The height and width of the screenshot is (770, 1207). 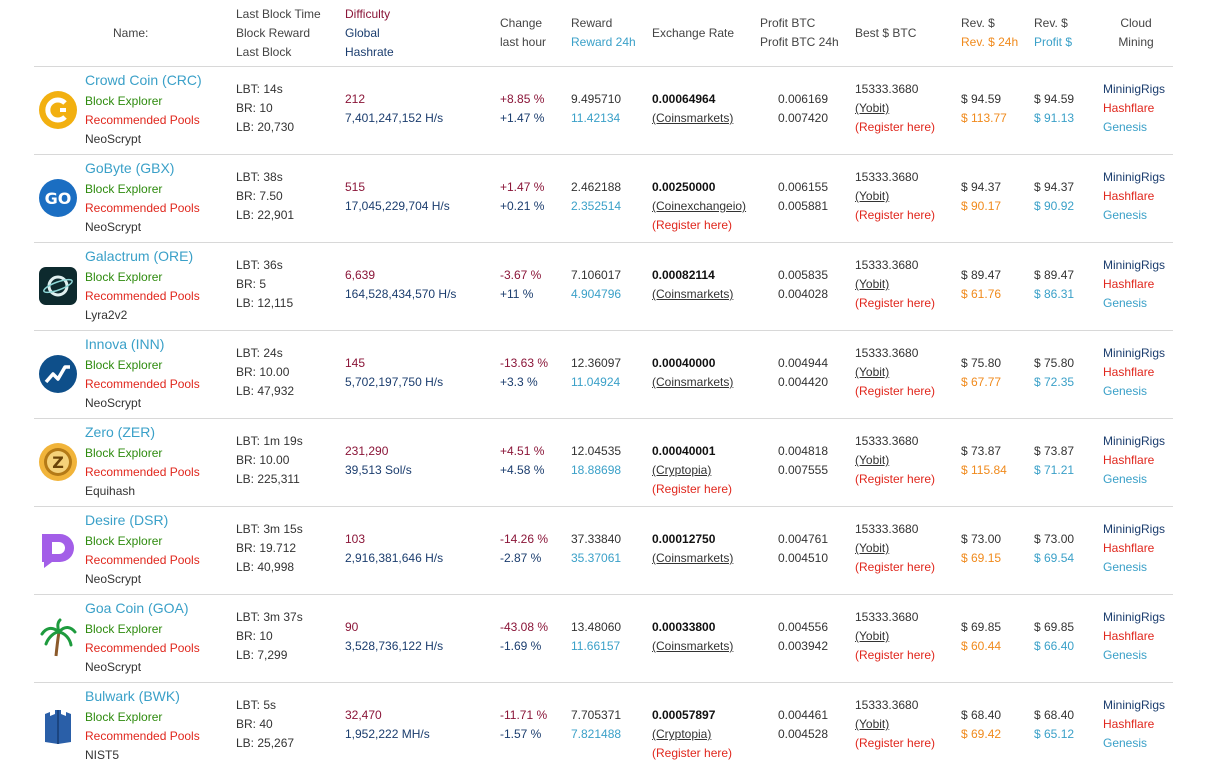 I want to click on svg-text: Z, so click(x=58, y=462).